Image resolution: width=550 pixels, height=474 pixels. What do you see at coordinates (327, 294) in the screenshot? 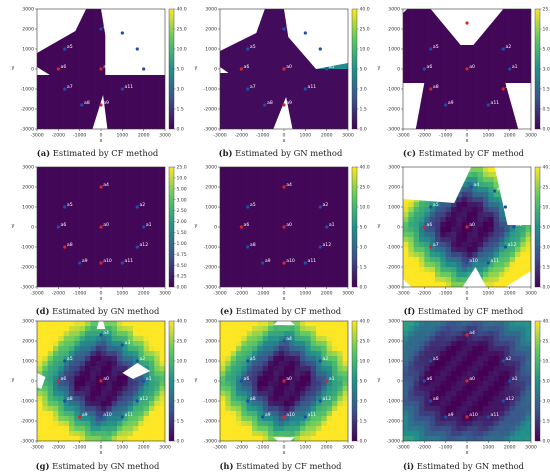
I see `x-tick-label: 2000` at bounding box center [327, 294].